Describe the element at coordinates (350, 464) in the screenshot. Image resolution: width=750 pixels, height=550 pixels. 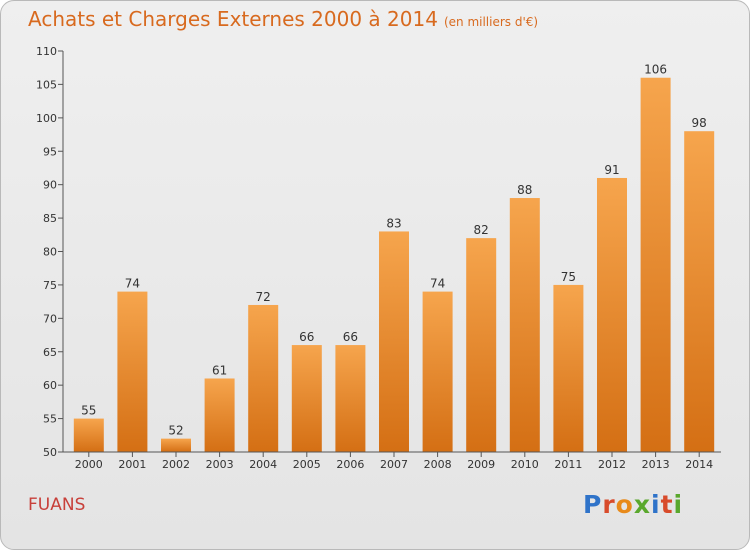
I see `x-tick-label: 2006` at that location.